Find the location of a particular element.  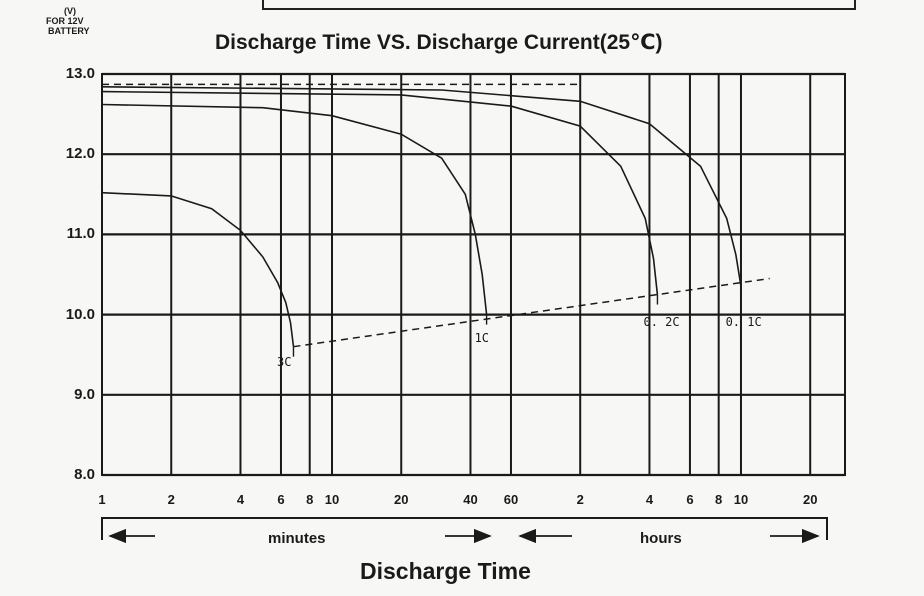

y-unit-label: (V) FOR 12V BATTERY is located at coordinates (82, 21).